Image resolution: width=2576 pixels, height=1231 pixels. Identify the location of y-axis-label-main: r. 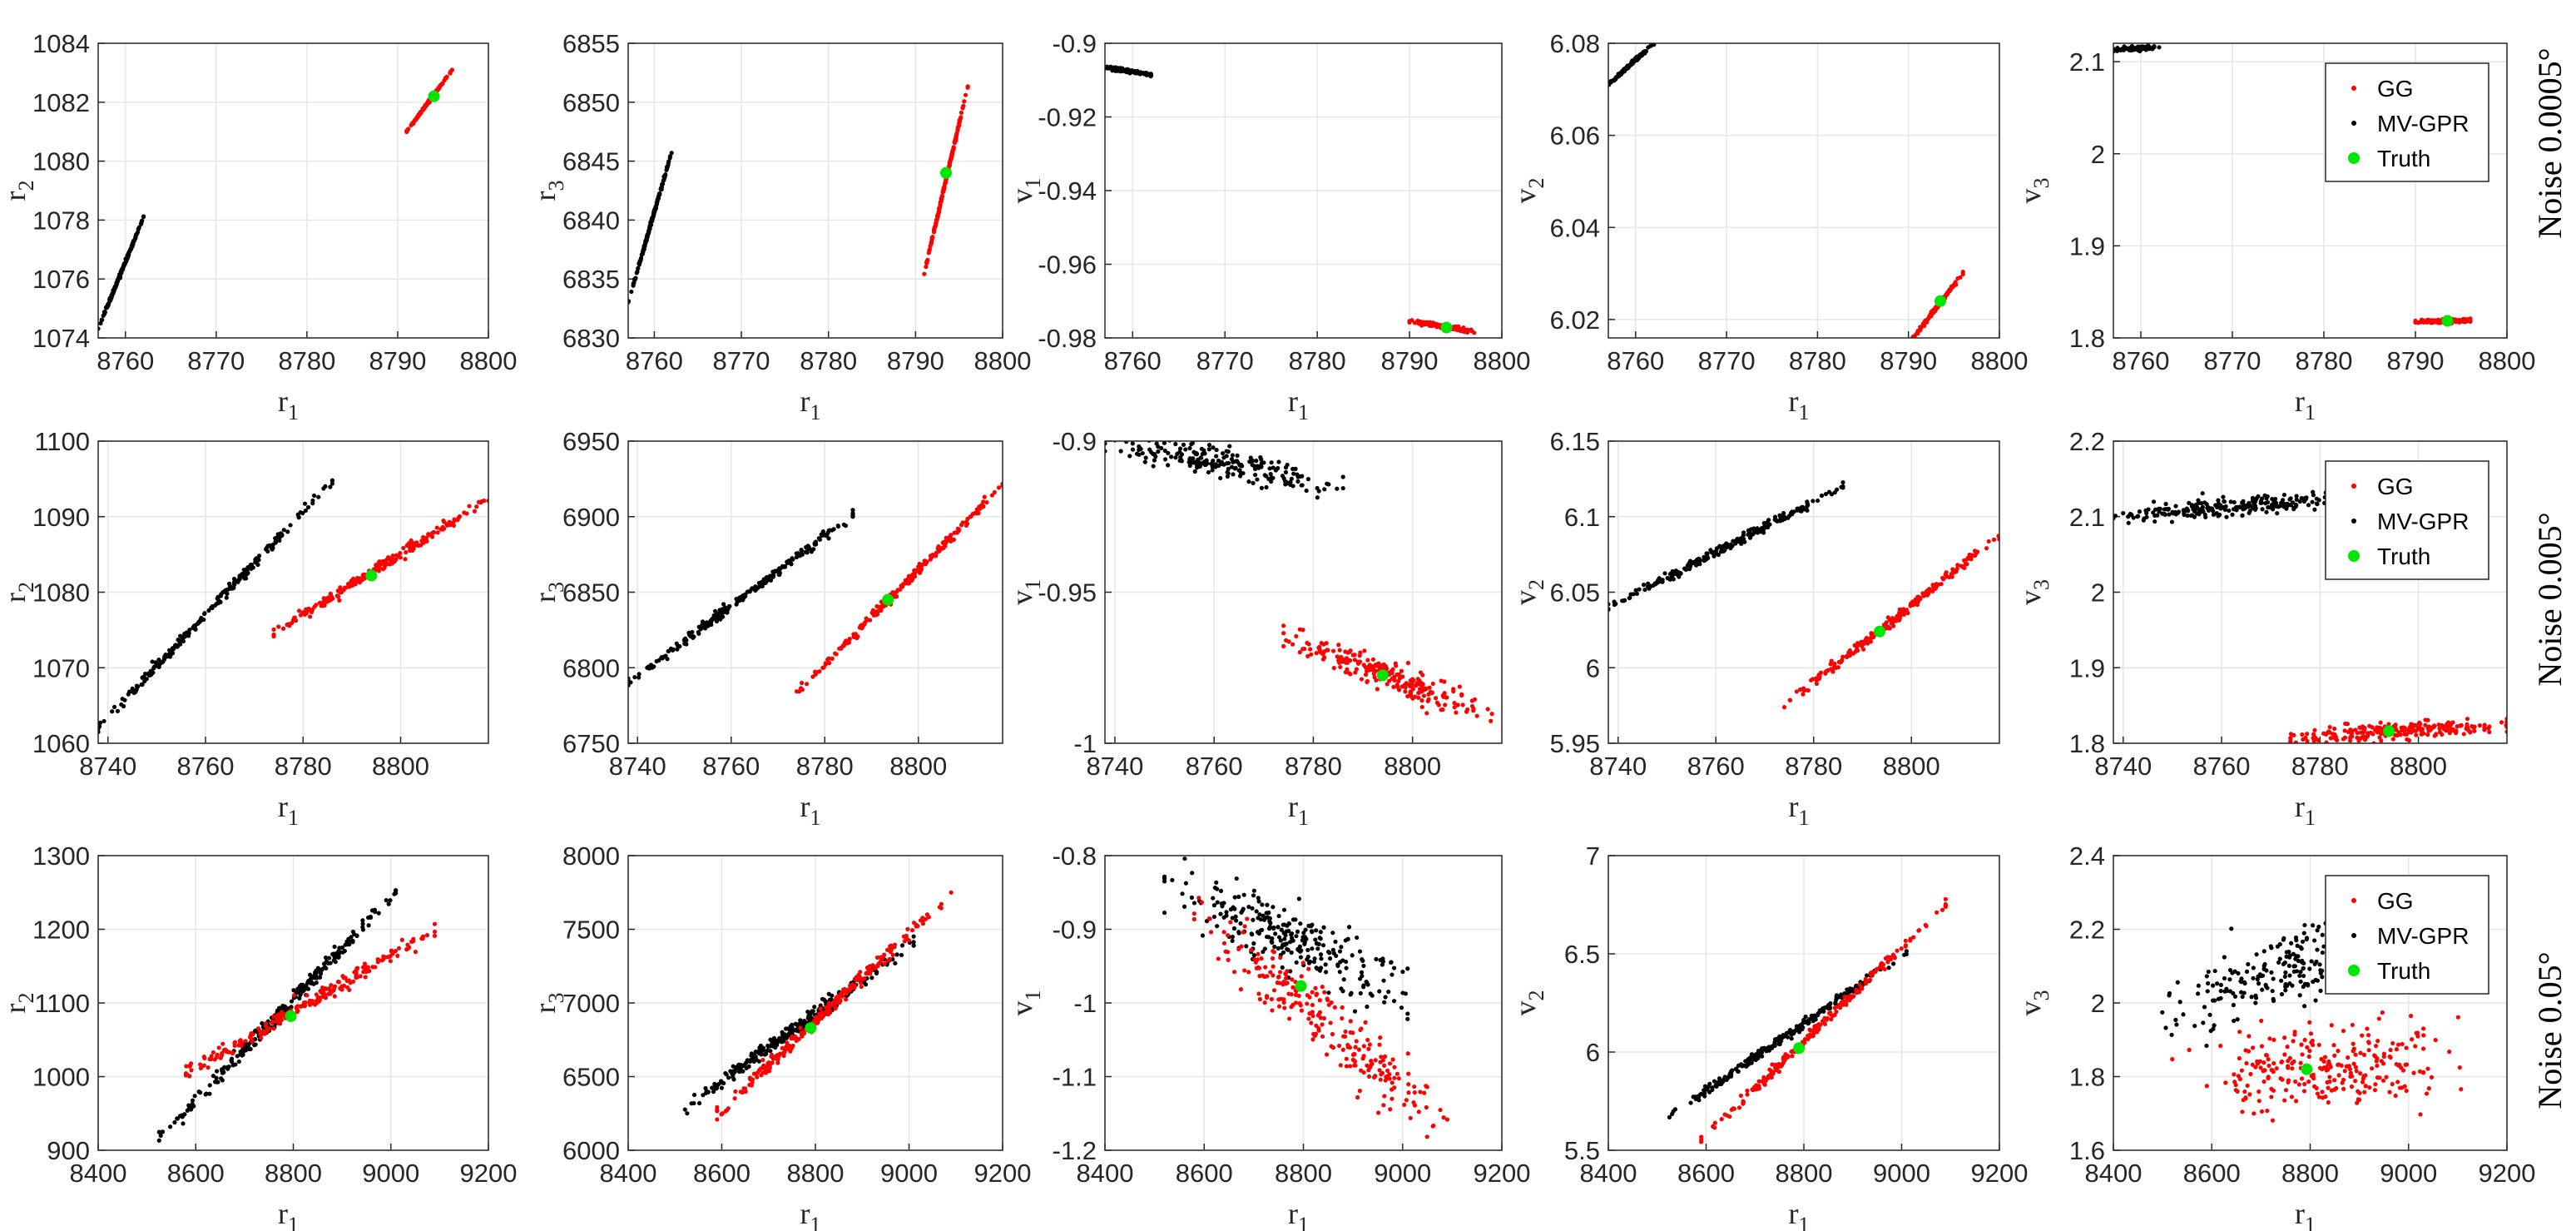
(16, 1009).